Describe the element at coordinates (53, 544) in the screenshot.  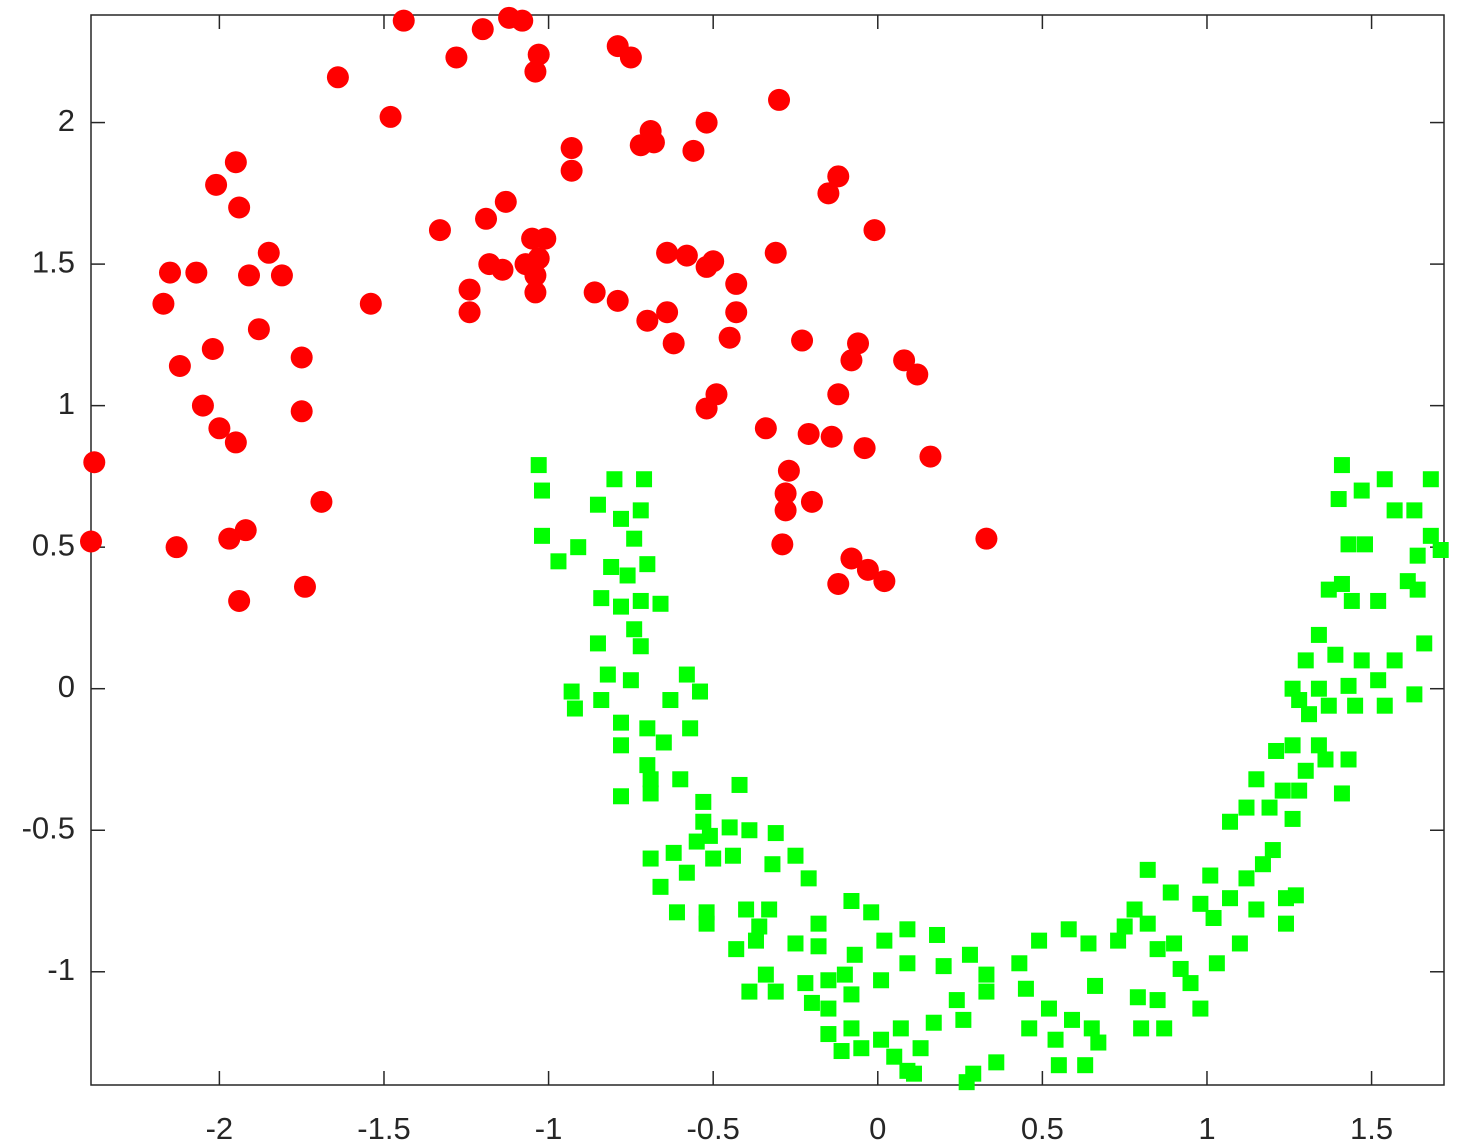
I see `y-tick-label: 0.5` at that location.